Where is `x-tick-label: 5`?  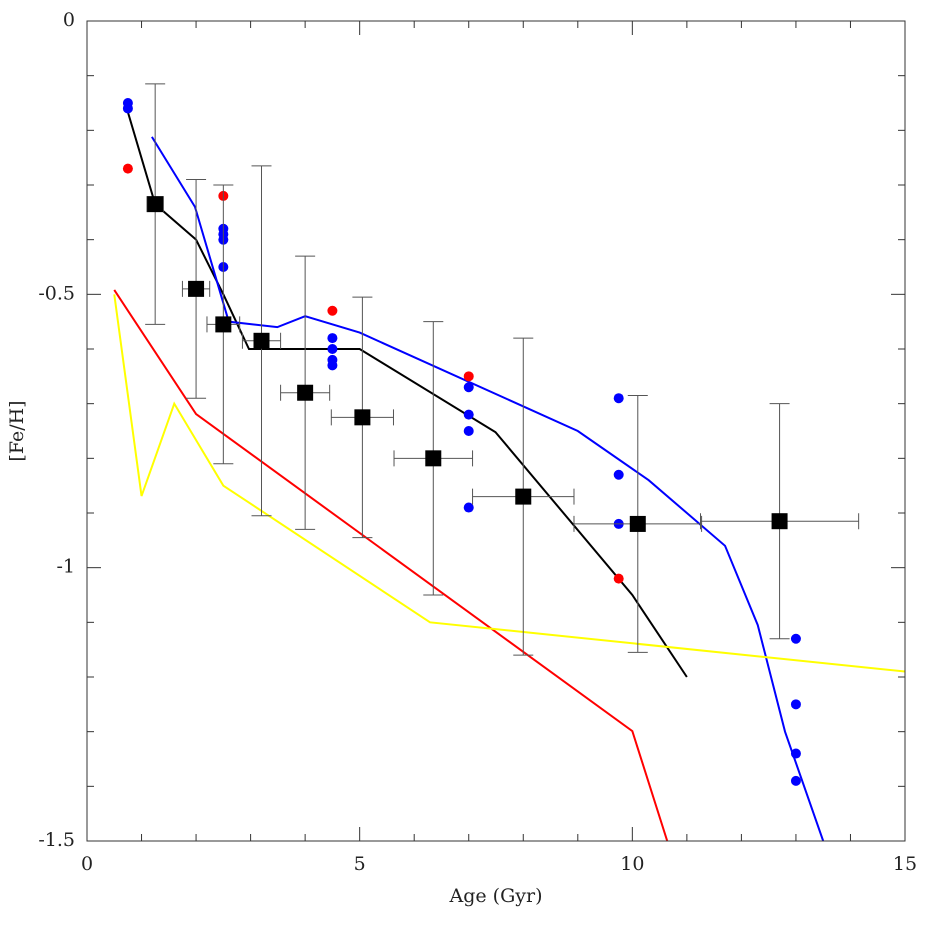
x-tick-label: 5 is located at coordinates (360, 864).